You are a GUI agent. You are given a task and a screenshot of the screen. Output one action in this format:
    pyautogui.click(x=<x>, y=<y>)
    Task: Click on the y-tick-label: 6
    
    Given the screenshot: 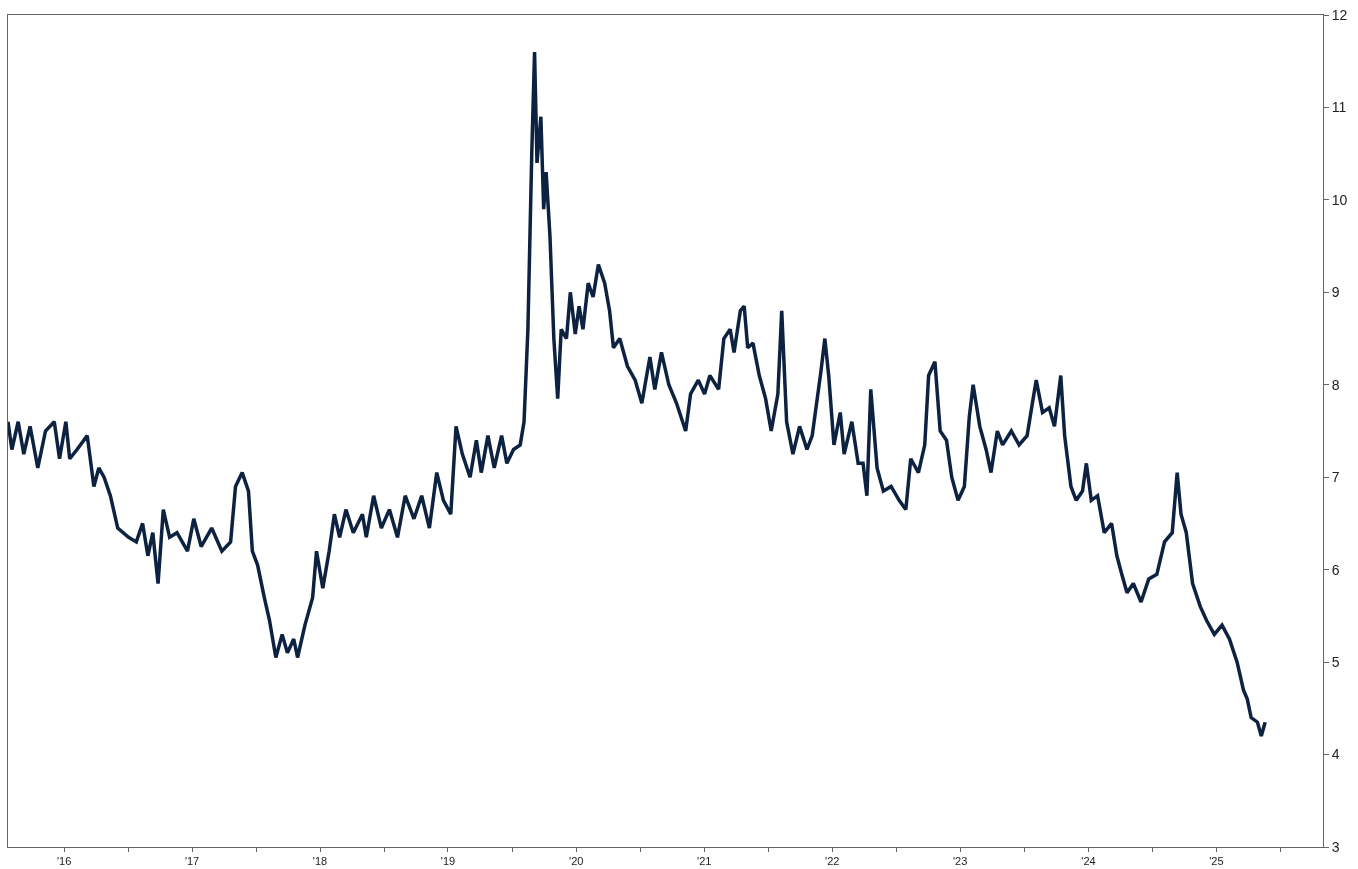 What is the action you would take?
    pyautogui.click(x=1335, y=569)
    